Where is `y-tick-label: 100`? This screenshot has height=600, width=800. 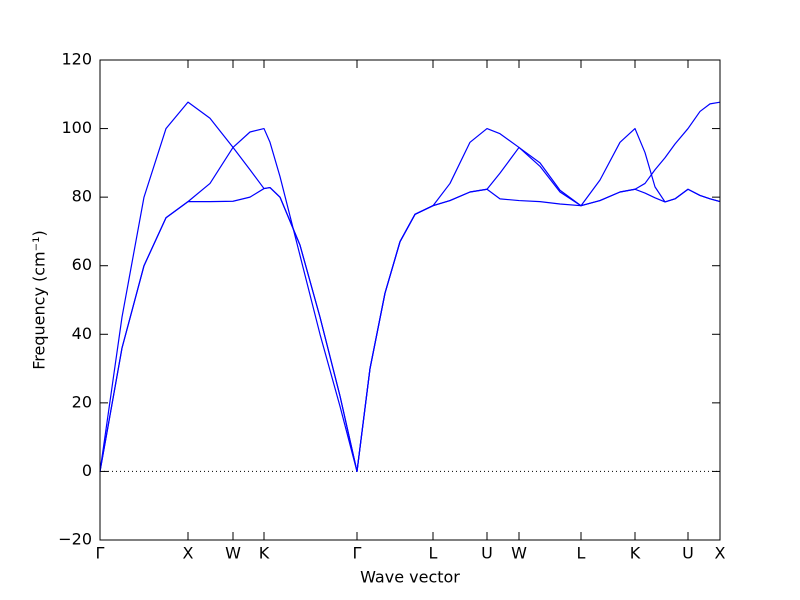
y-tick-label: 100 is located at coordinates (76, 127).